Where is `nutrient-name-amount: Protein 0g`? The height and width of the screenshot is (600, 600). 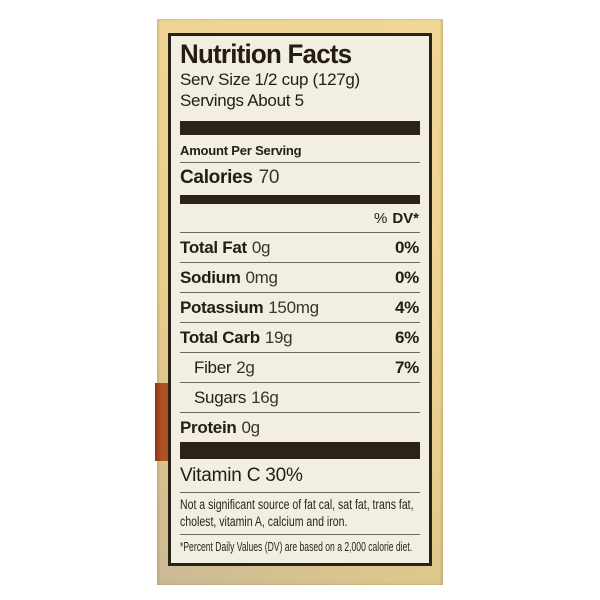 nutrient-name-amount: Protein 0g is located at coordinates (220, 427).